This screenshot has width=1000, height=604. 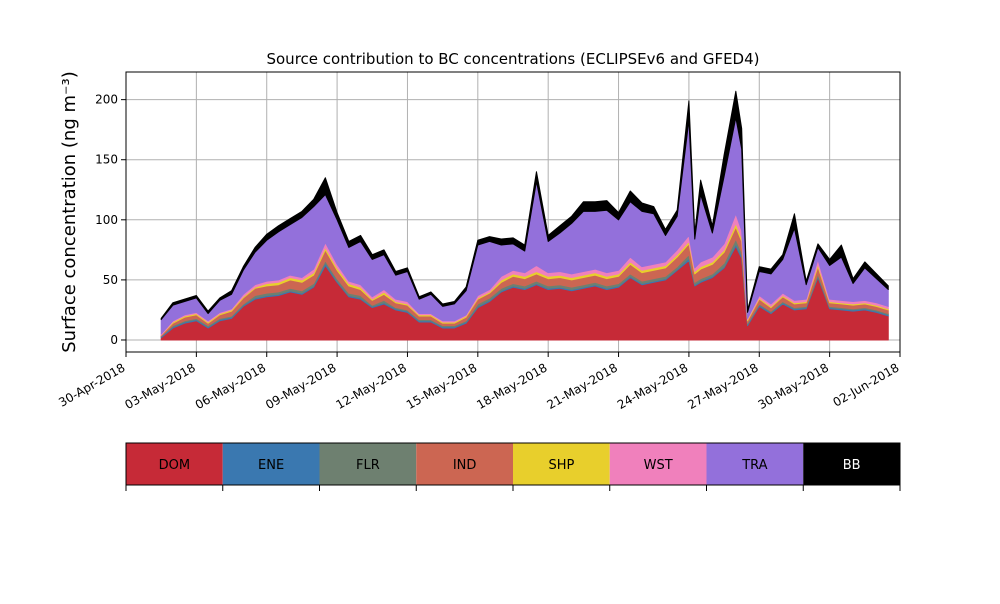 I want to click on legend-swatch-shp, so click(x=561, y=464).